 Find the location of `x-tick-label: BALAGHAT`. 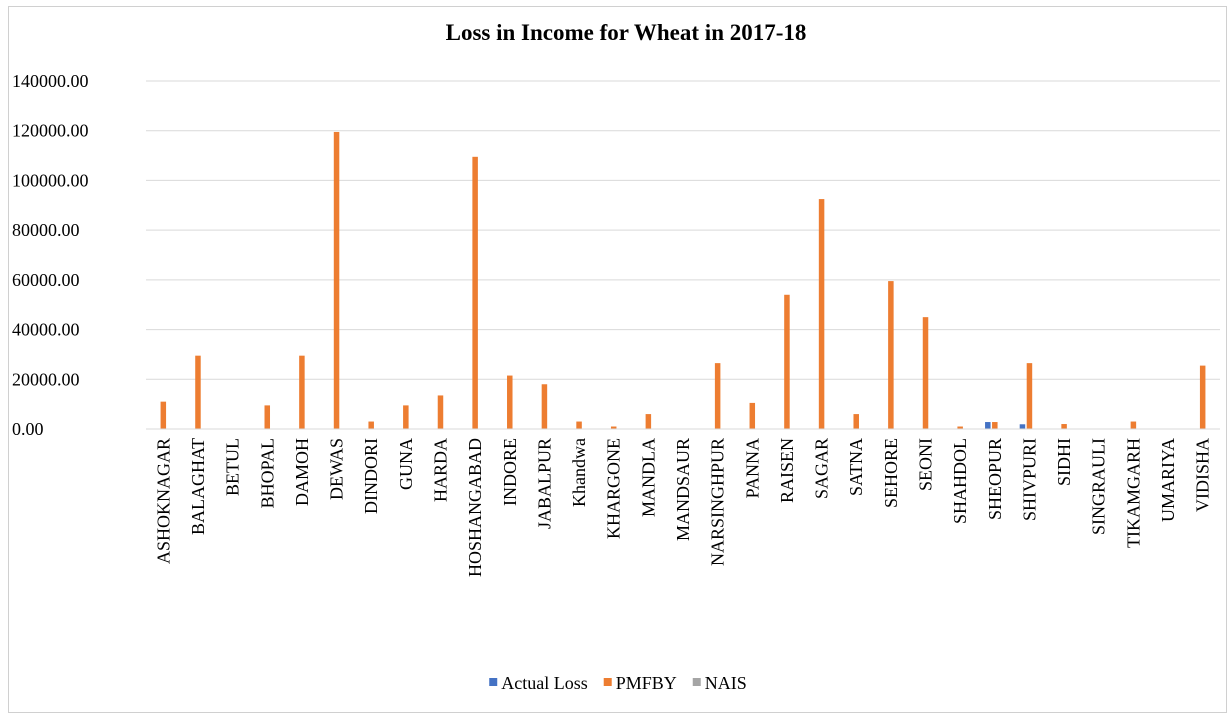

x-tick-label: BALAGHAT is located at coordinates (198, 486).